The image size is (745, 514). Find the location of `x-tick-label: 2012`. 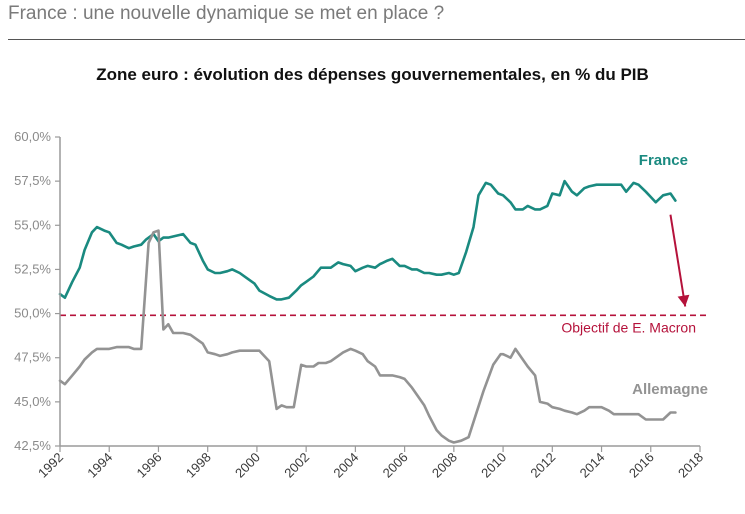

x-tick-label: 2012 is located at coordinates (542, 465).